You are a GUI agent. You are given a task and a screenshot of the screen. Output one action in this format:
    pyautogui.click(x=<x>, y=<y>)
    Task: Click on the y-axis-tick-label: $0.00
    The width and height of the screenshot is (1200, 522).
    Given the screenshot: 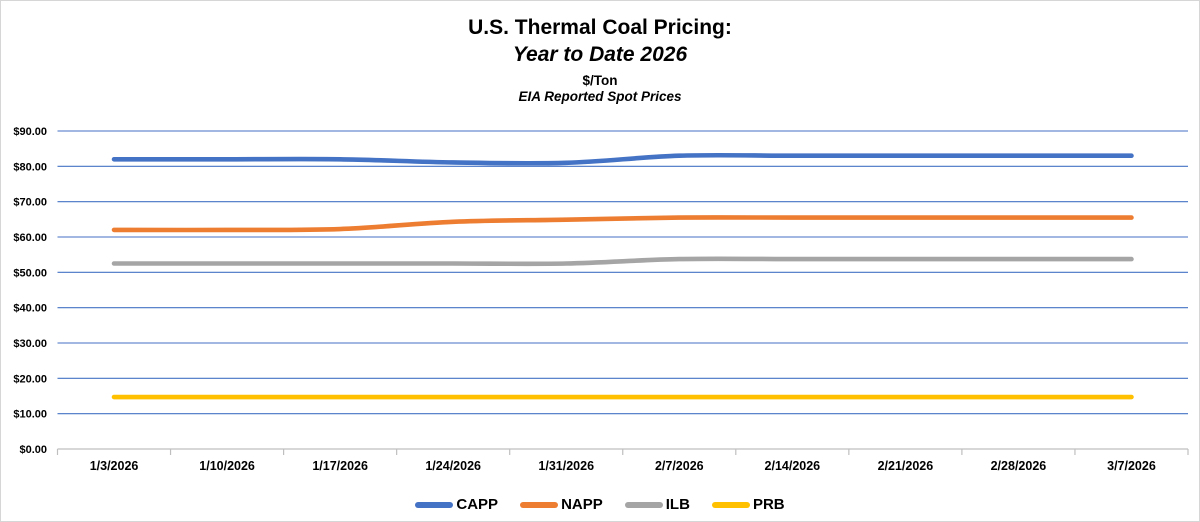 What is the action you would take?
    pyautogui.click(x=33, y=450)
    